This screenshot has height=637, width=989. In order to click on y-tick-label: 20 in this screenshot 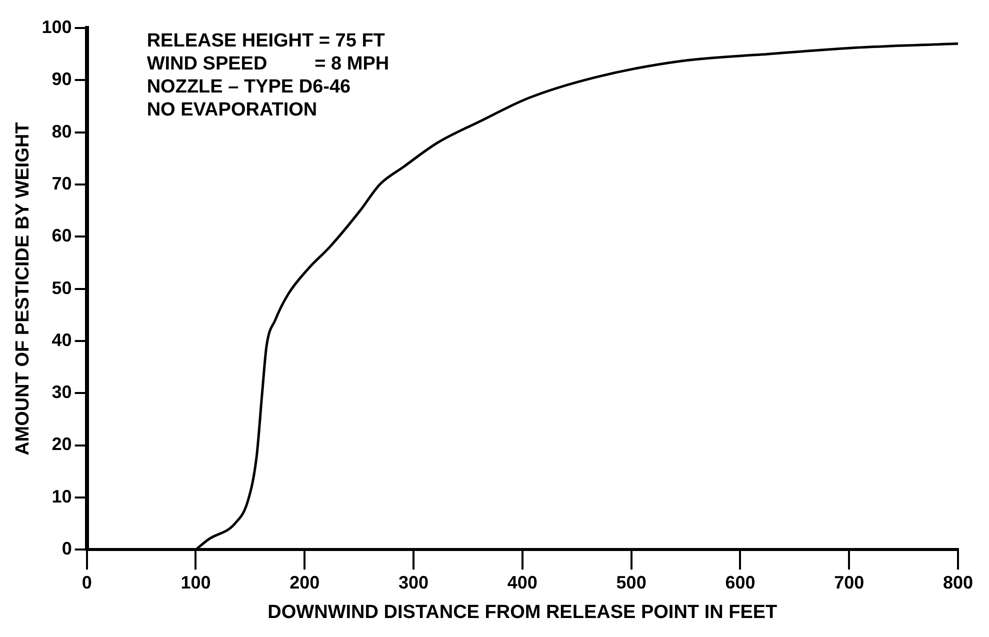, I will do `click(62, 444)`.